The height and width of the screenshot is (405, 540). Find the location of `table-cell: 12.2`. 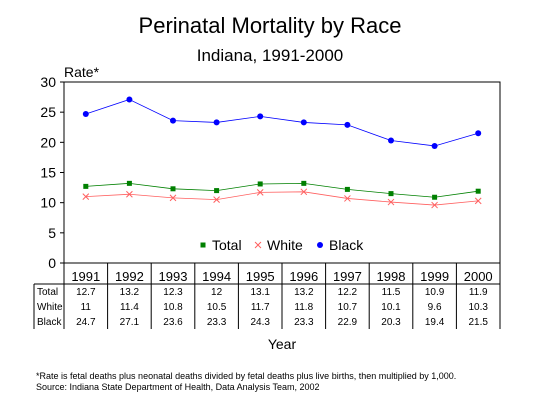

table-cell: 12.2 is located at coordinates (348, 292).